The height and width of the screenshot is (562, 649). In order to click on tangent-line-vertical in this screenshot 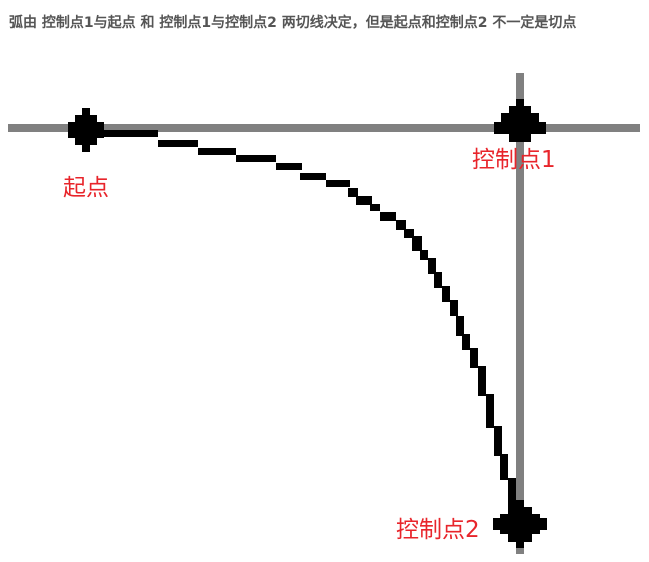, I will do `click(520, 313)`.